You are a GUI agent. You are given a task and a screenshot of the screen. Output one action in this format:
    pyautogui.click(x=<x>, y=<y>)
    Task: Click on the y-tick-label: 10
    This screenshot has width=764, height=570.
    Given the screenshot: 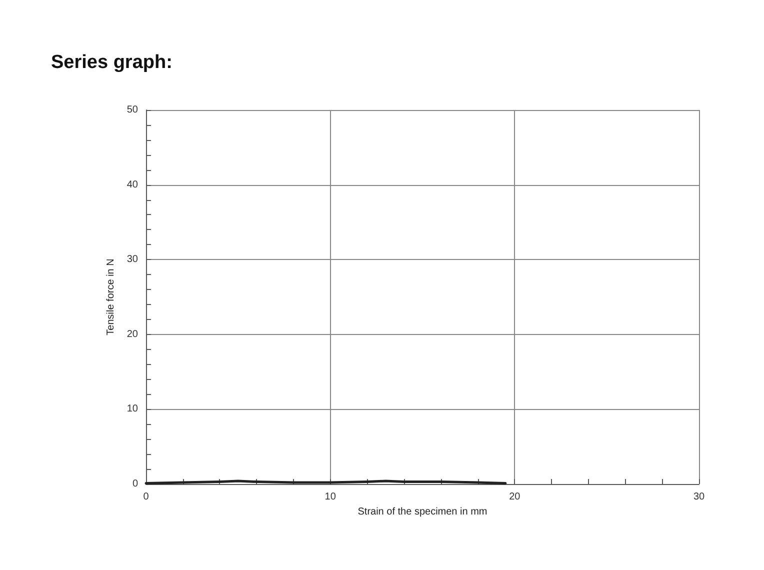 What is the action you would take?
    pyautogui.click(x=132, y=409)
    